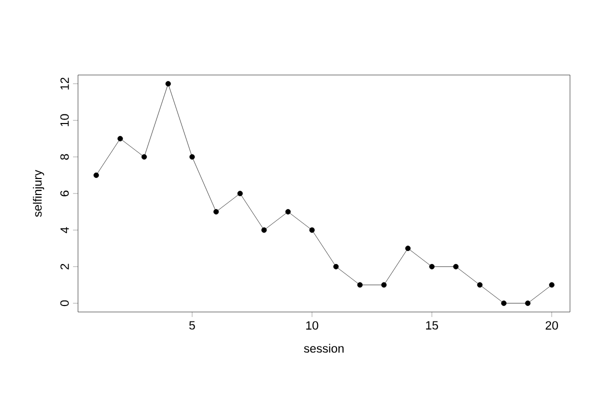  Describe the element at coordinates (312, 325) in the screenshot. I see `x-tick-label: 10` at that location.